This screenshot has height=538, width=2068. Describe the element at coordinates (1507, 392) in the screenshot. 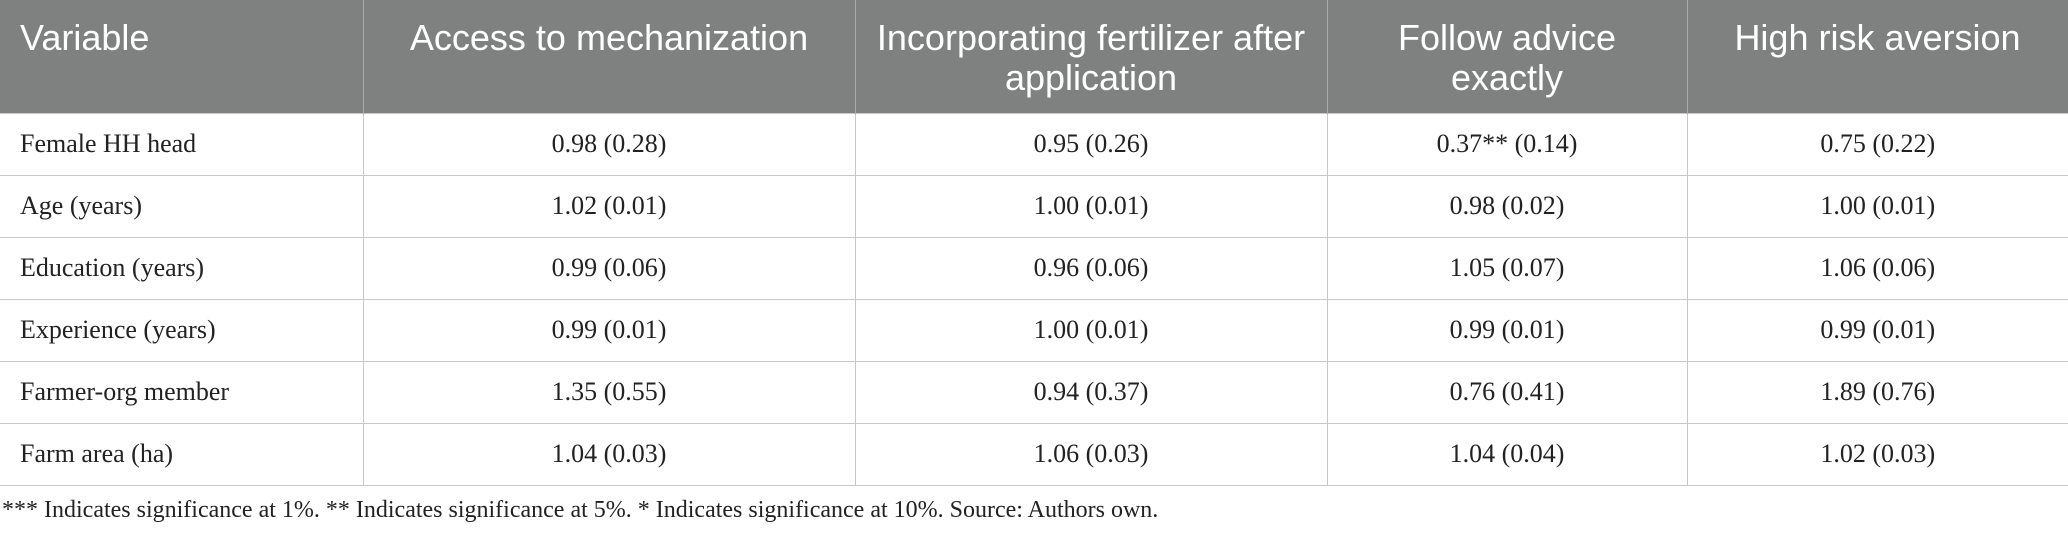

I see `table-cell: 0.76 (0.41)` at that location.